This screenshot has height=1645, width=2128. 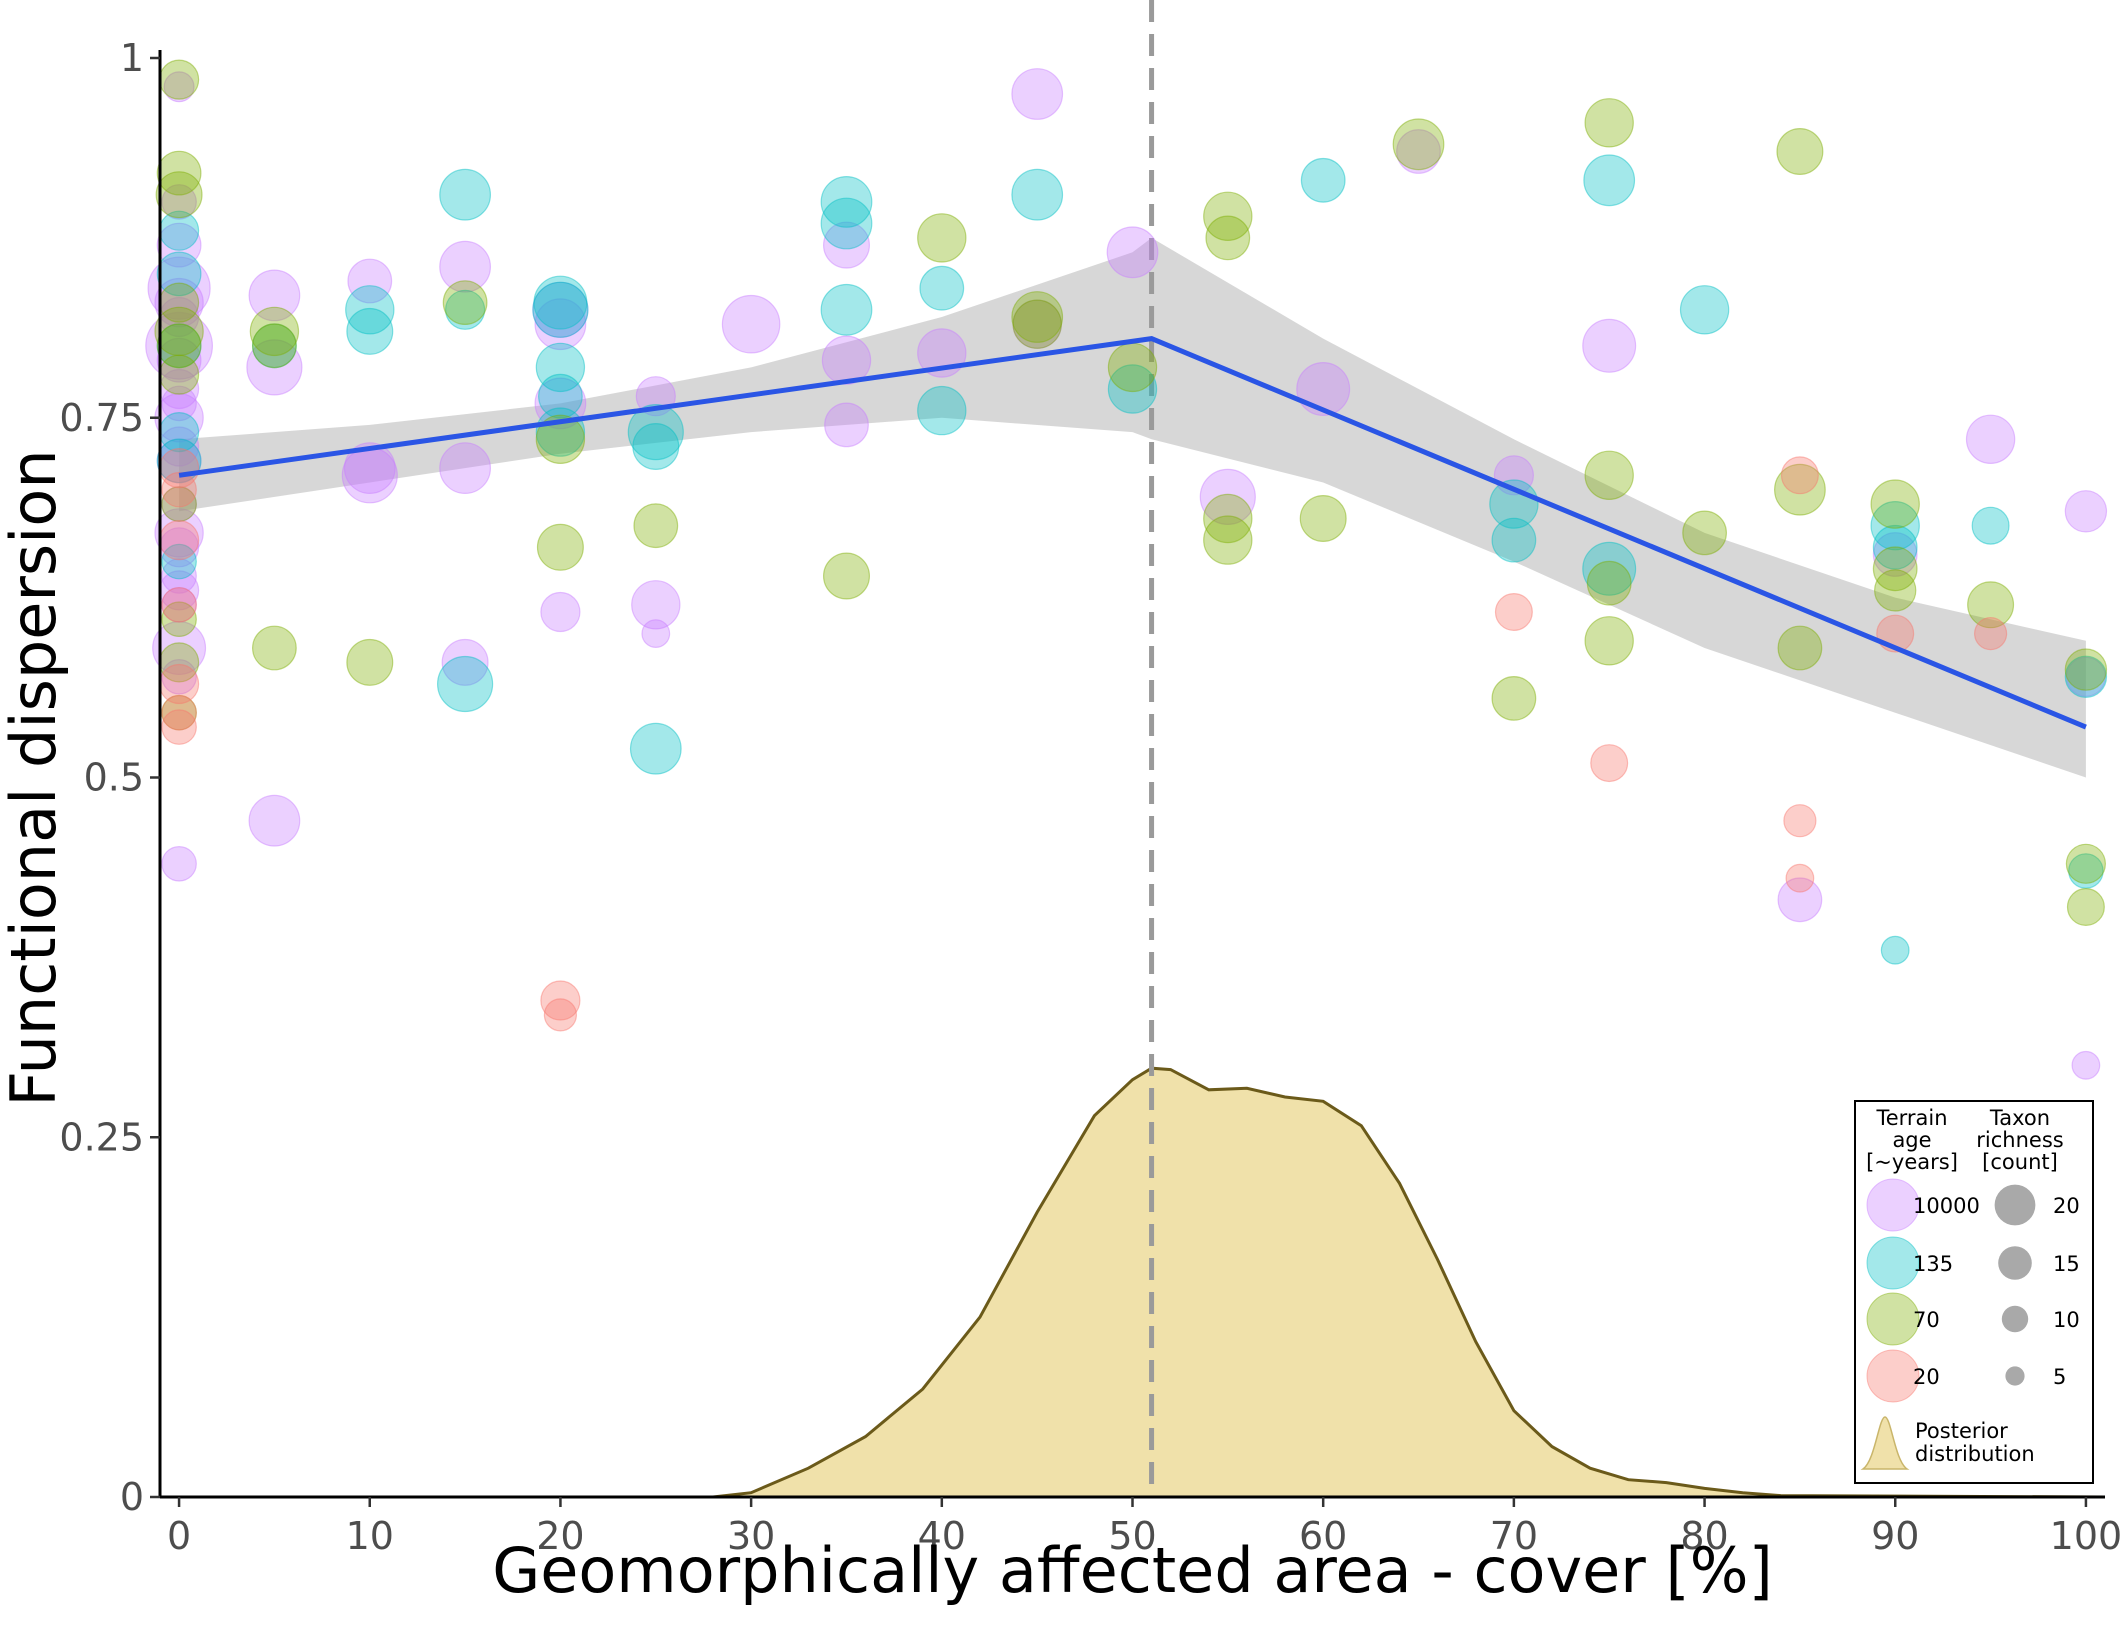 What do you see at coordinates (2066, 1206) in the screenshot?
I see `legend-richness-label: 20` at bounding box center [2066, 1206].